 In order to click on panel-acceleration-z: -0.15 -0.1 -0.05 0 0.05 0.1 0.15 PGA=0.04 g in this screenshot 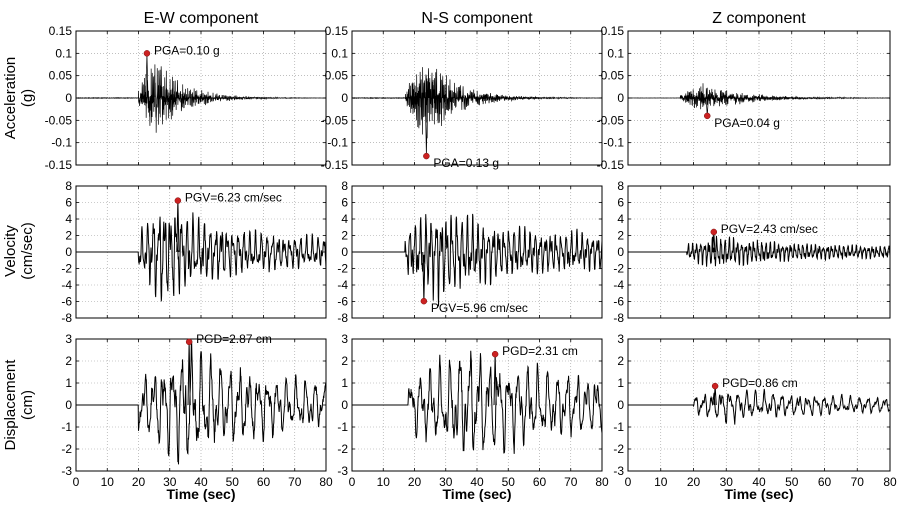, I will do `click(744, 98)`.